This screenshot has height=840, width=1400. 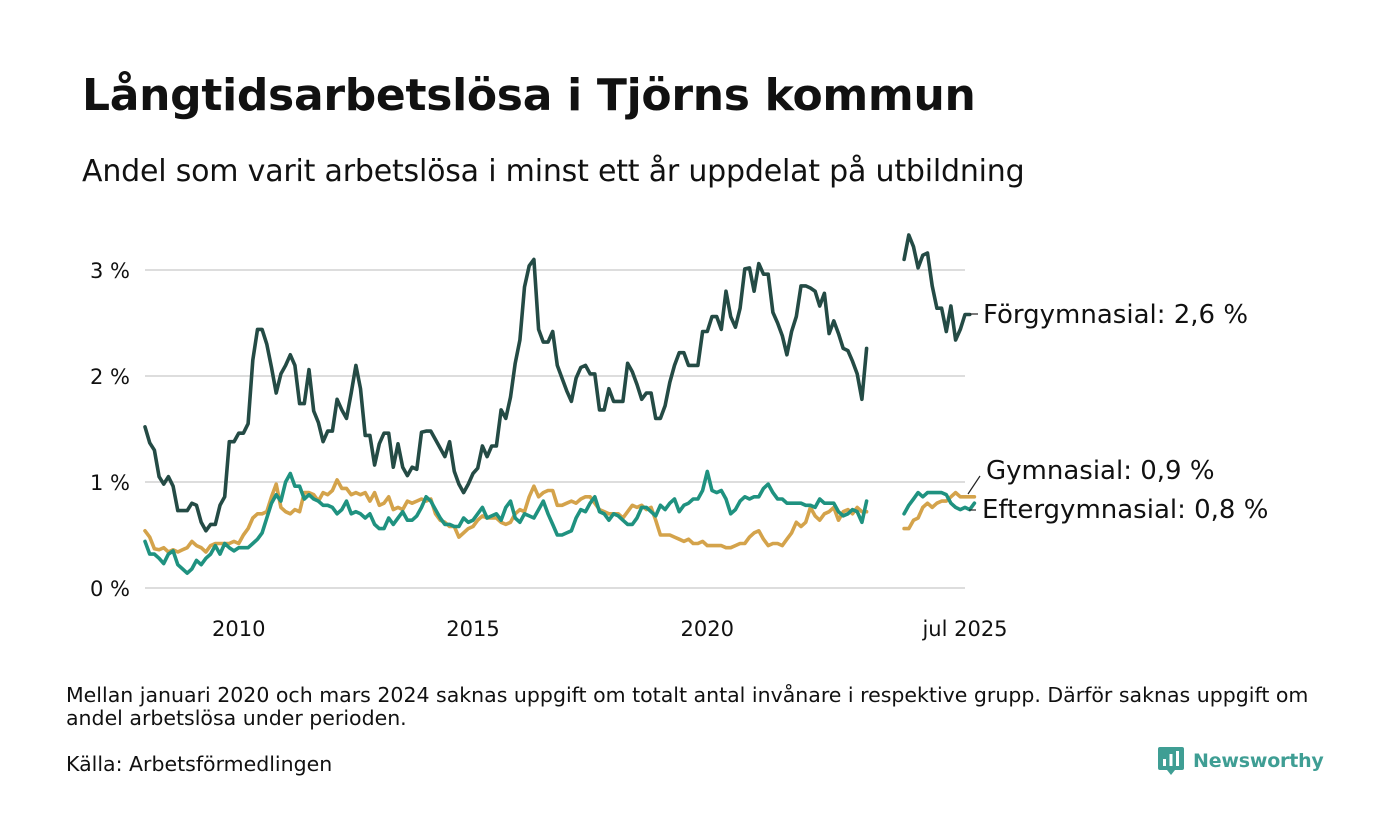 I want to click on x-axis-tick-labels: 2010 2015 2020 jul 2025, so click(x=610, y=629).